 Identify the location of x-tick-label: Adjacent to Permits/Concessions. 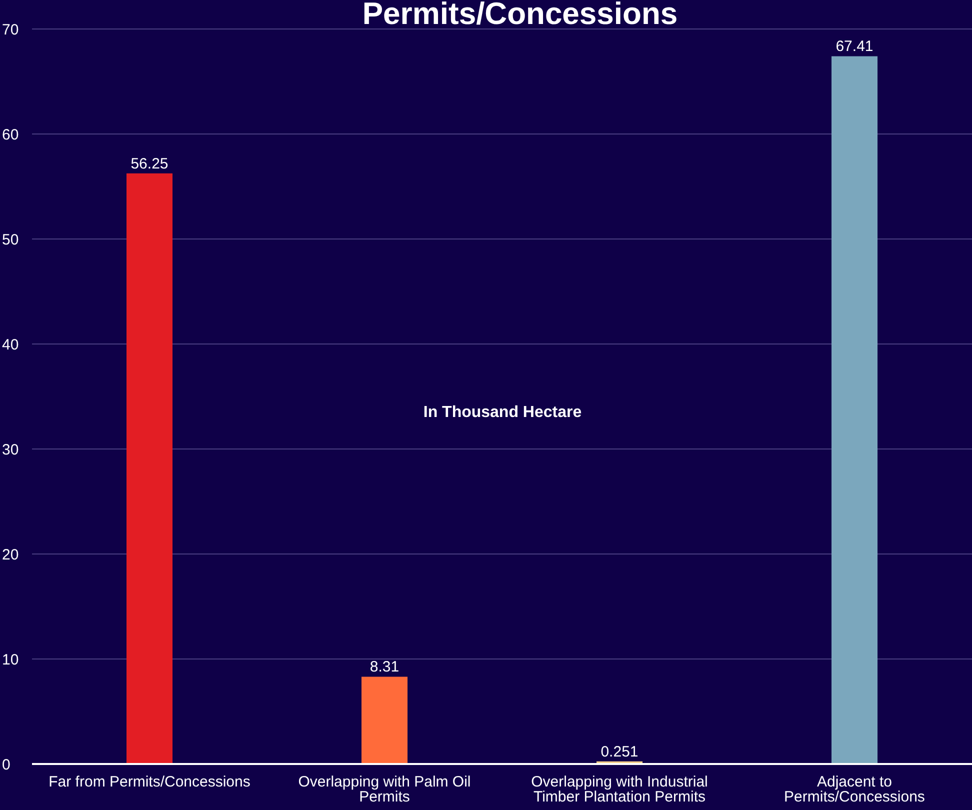
(854, 790).